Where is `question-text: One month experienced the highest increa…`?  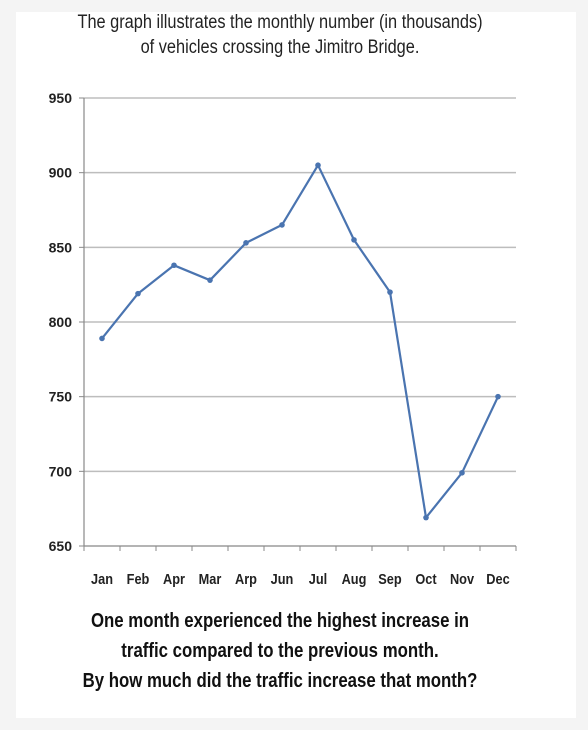
question-text: One month experienced the highest increa… is located at coordinates (280, 651).